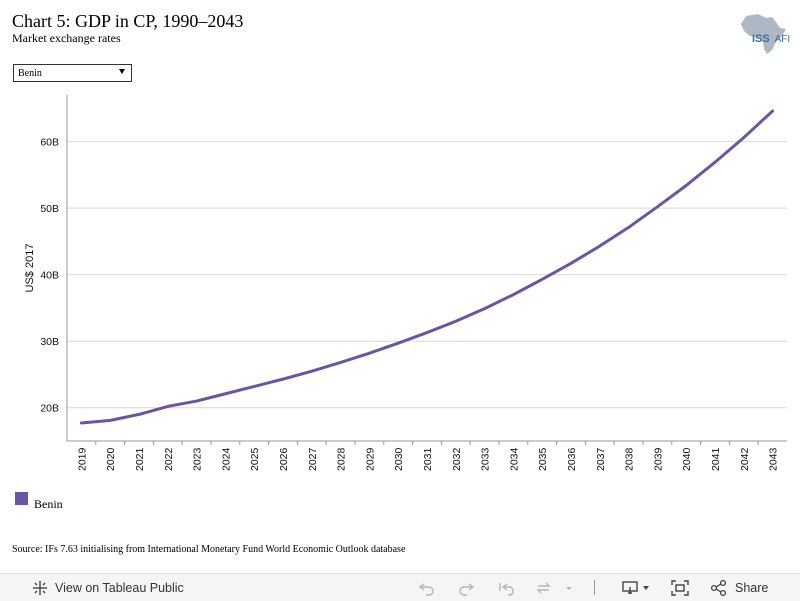 The image size is (800, 601). I want to click on x-tick-label: 2026, so click(284, 459).